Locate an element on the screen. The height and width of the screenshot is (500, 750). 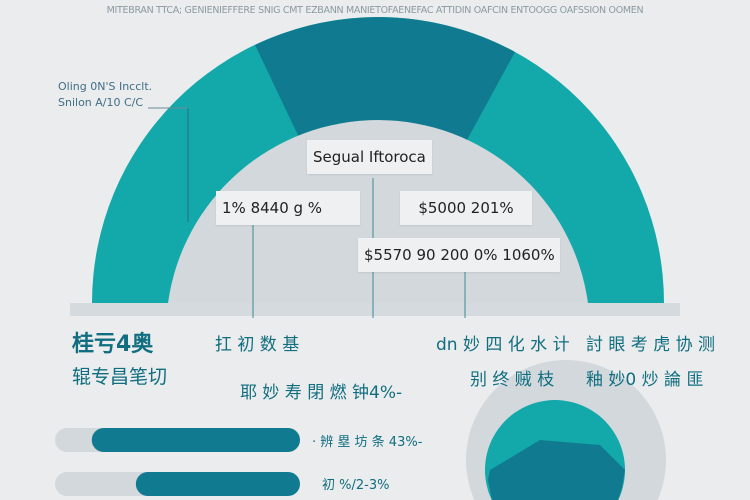
bar-label-2: 初 %/2-3% is located at coordinates (356, 485).